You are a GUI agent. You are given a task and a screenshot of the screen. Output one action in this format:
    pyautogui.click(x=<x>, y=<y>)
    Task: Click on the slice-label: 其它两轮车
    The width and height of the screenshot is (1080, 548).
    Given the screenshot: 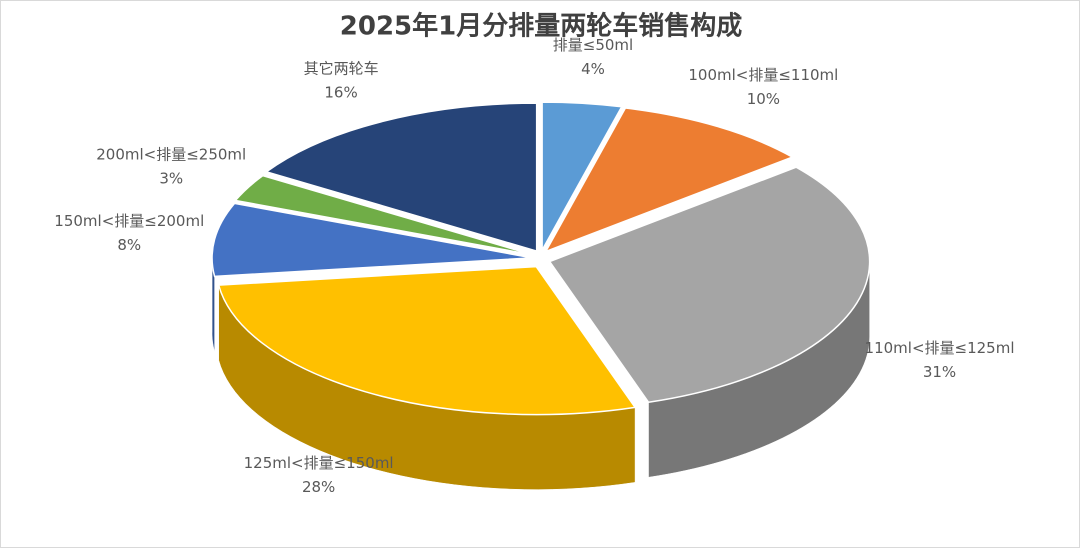 What is the action you would take?
    pyautogui.click(x=341, y=69)
    